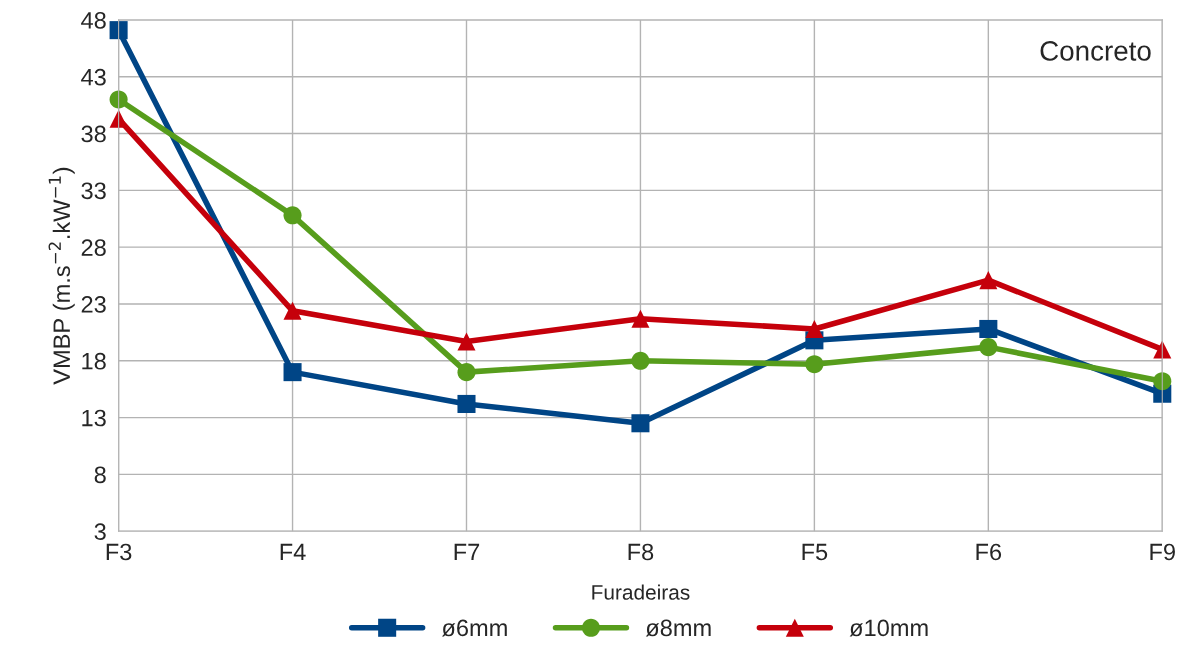 This screenshot has width=1186, height=664. I want to click on x-tick-label: F5, so click(815, 552).